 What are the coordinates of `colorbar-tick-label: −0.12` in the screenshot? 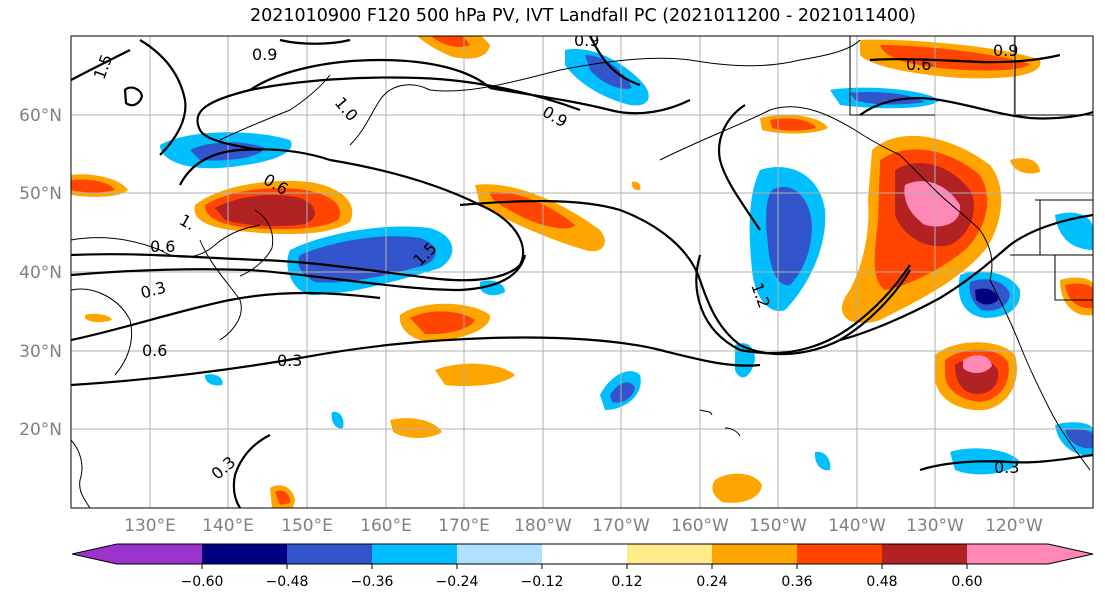 It's located at (542, 582).